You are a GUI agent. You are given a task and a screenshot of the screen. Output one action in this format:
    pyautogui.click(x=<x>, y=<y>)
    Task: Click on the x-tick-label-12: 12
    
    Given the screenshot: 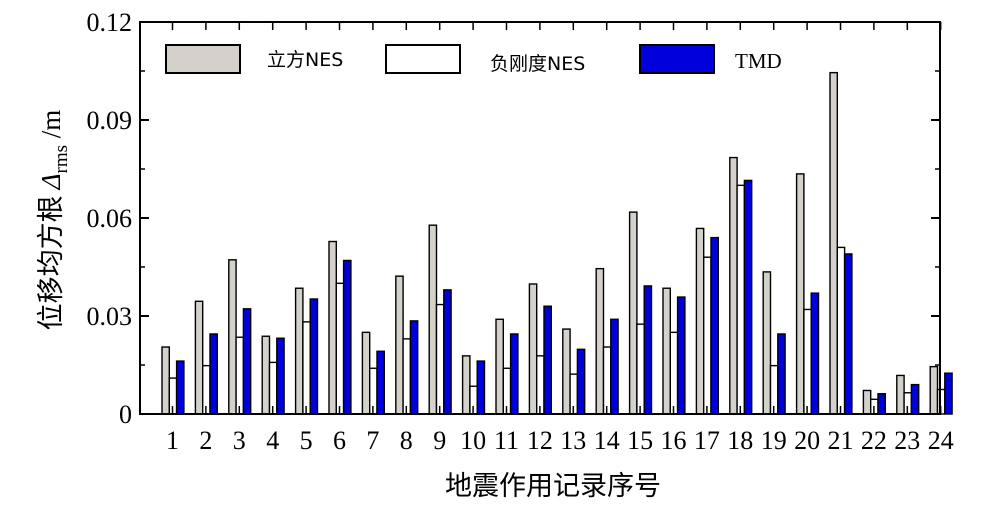 What is the action you would take?
    pyautogui.click(x=540, y=440)
    